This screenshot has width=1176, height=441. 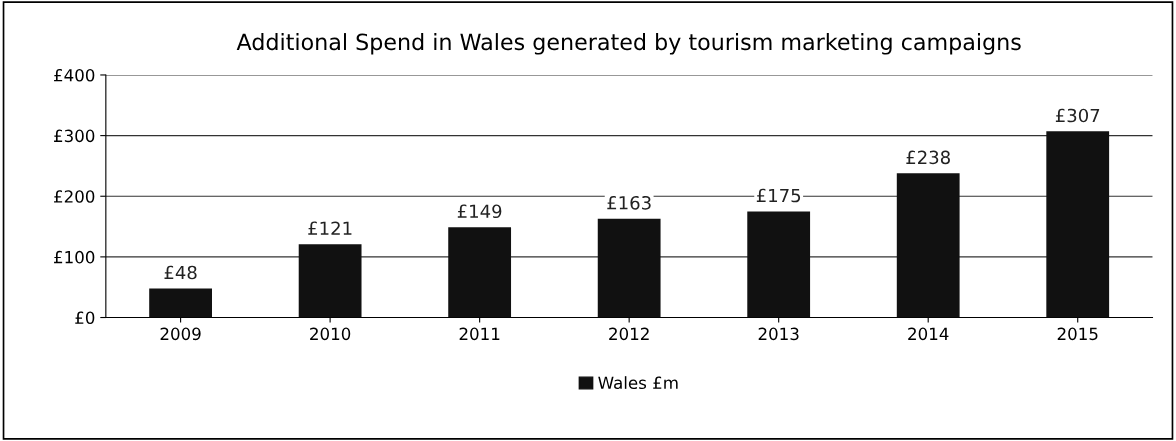 What do you see at coordinates (1077, 334) in the screenshot?
I see `x-tick-label: 2015` at bounding box center [1077, 334].